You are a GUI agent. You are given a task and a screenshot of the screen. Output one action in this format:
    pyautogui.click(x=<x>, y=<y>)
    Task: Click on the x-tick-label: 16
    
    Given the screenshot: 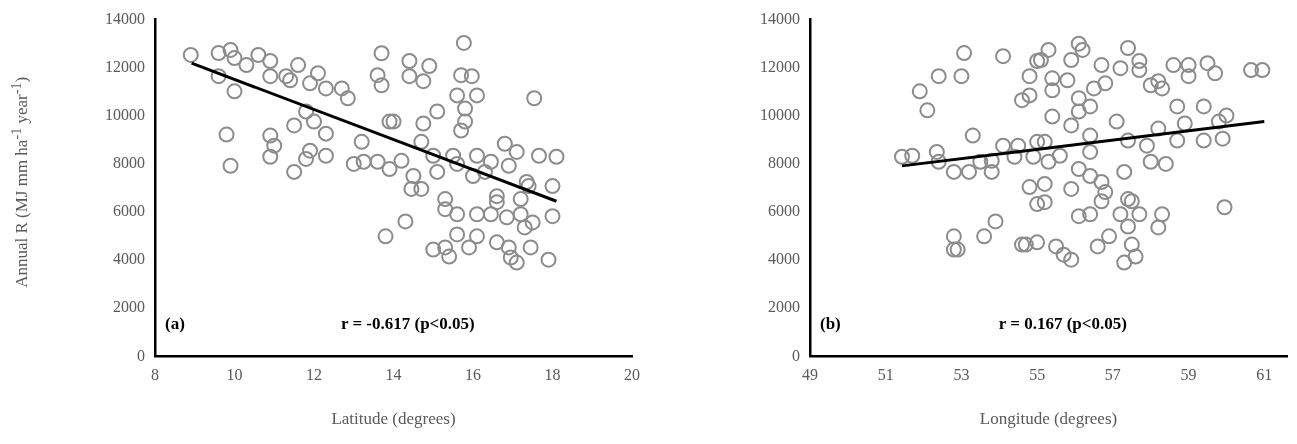 What is the action you would take?
    pyautogui.click(x=473, y=375)
    